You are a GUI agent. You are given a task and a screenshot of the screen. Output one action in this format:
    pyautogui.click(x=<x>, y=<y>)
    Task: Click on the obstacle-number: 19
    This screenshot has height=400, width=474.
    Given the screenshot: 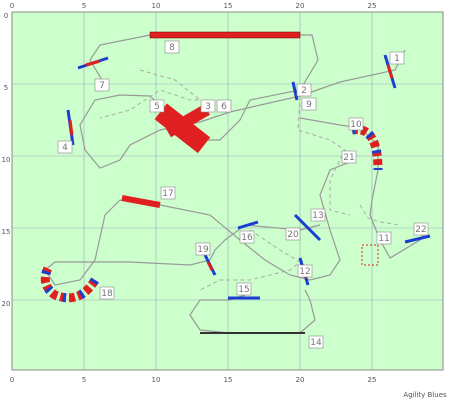 What is the action you would take?
    pyautogui.click(x=203, y=250)
    